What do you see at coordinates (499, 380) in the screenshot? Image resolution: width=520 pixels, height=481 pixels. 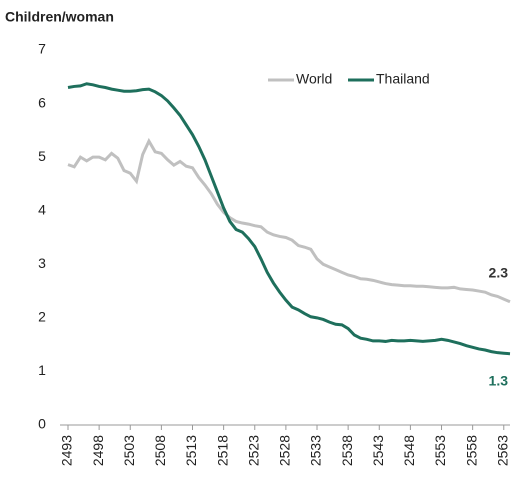 I see `end-label: 1.3` at bounding box center [499, 380].